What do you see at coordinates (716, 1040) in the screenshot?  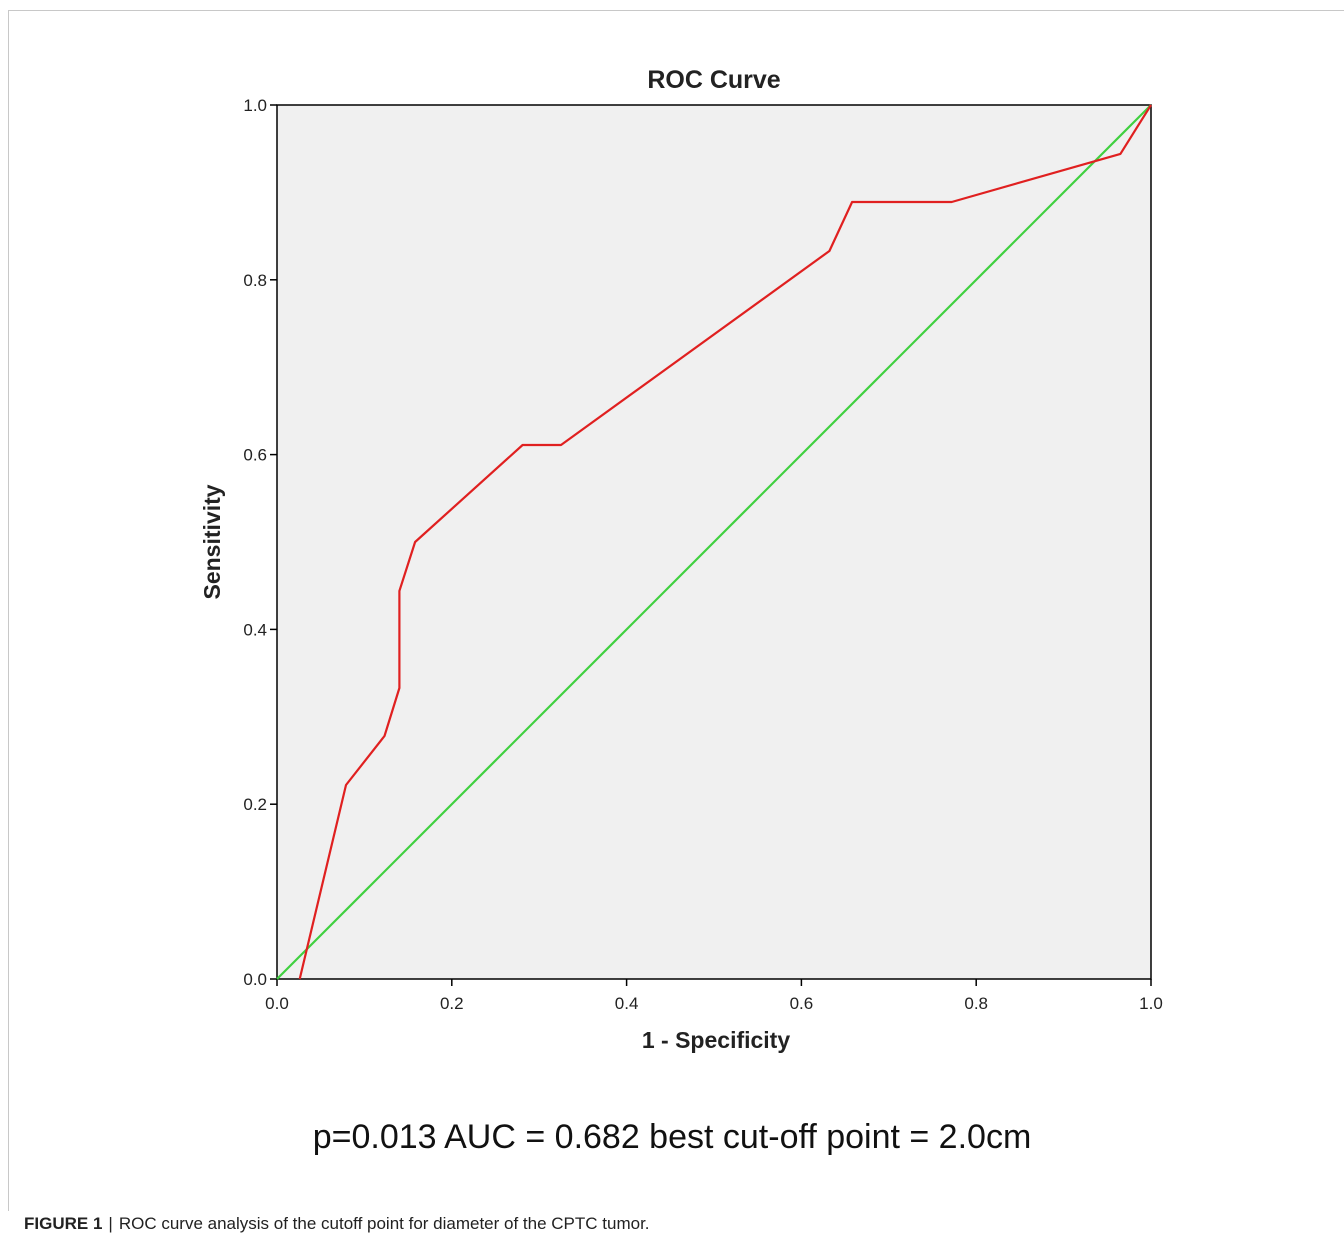 I see `x-axis-label: 1 - Specificity` at bounding box center [716, 1040].